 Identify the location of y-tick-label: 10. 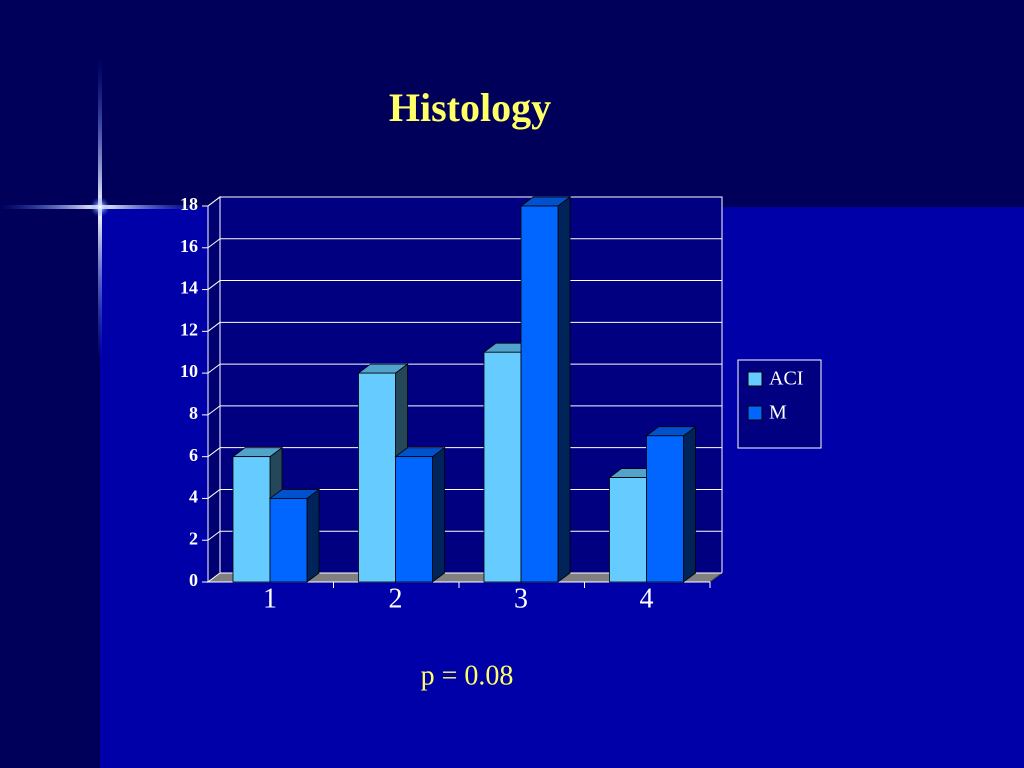
(189, 371).